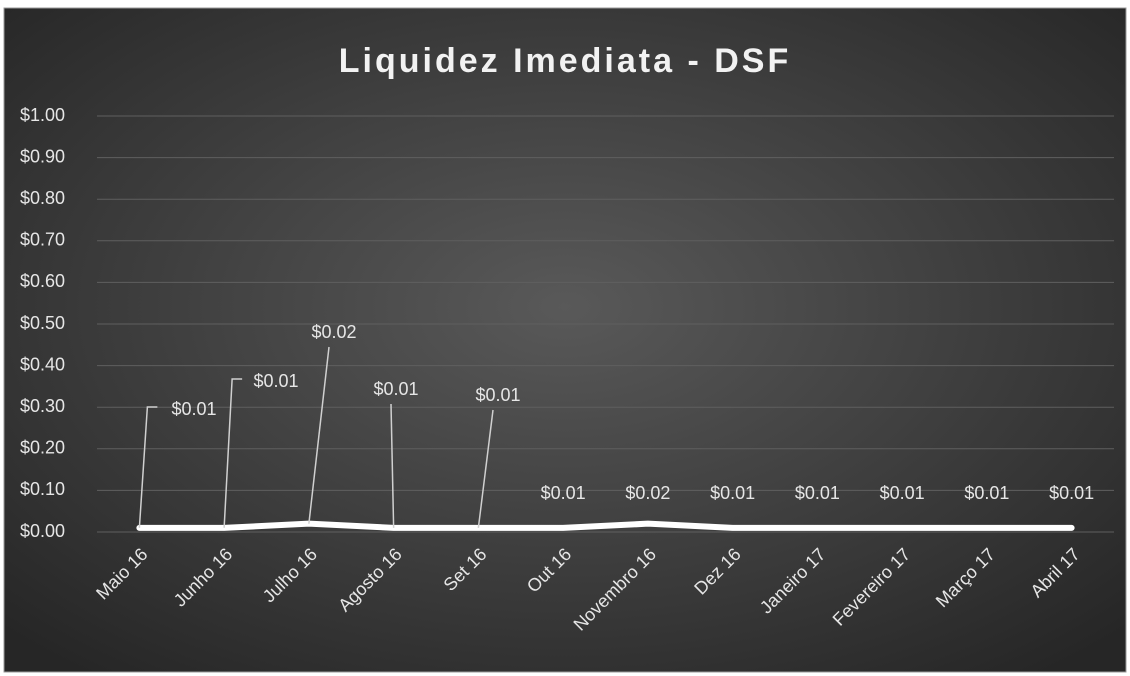 Image resolution: width=1130 pixels, height=676 pixels. What do you see at coordinates (42, 531) in the screenshot?
I see `y-tick-label: $0.00` at bounding box center [42, 531].